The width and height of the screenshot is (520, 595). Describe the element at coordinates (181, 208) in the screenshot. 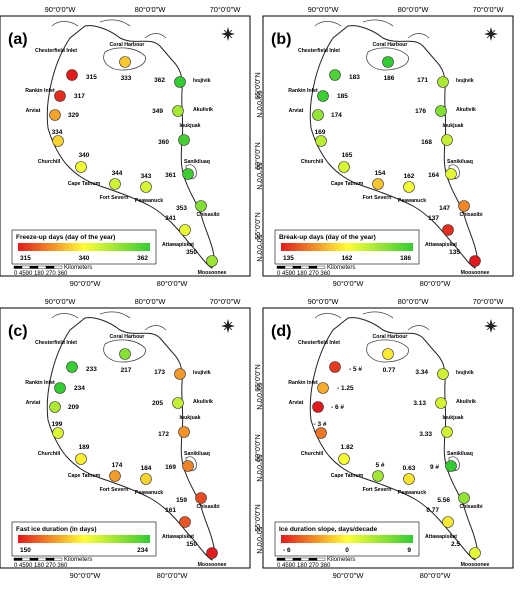

I see `station-value: 353` at that location.